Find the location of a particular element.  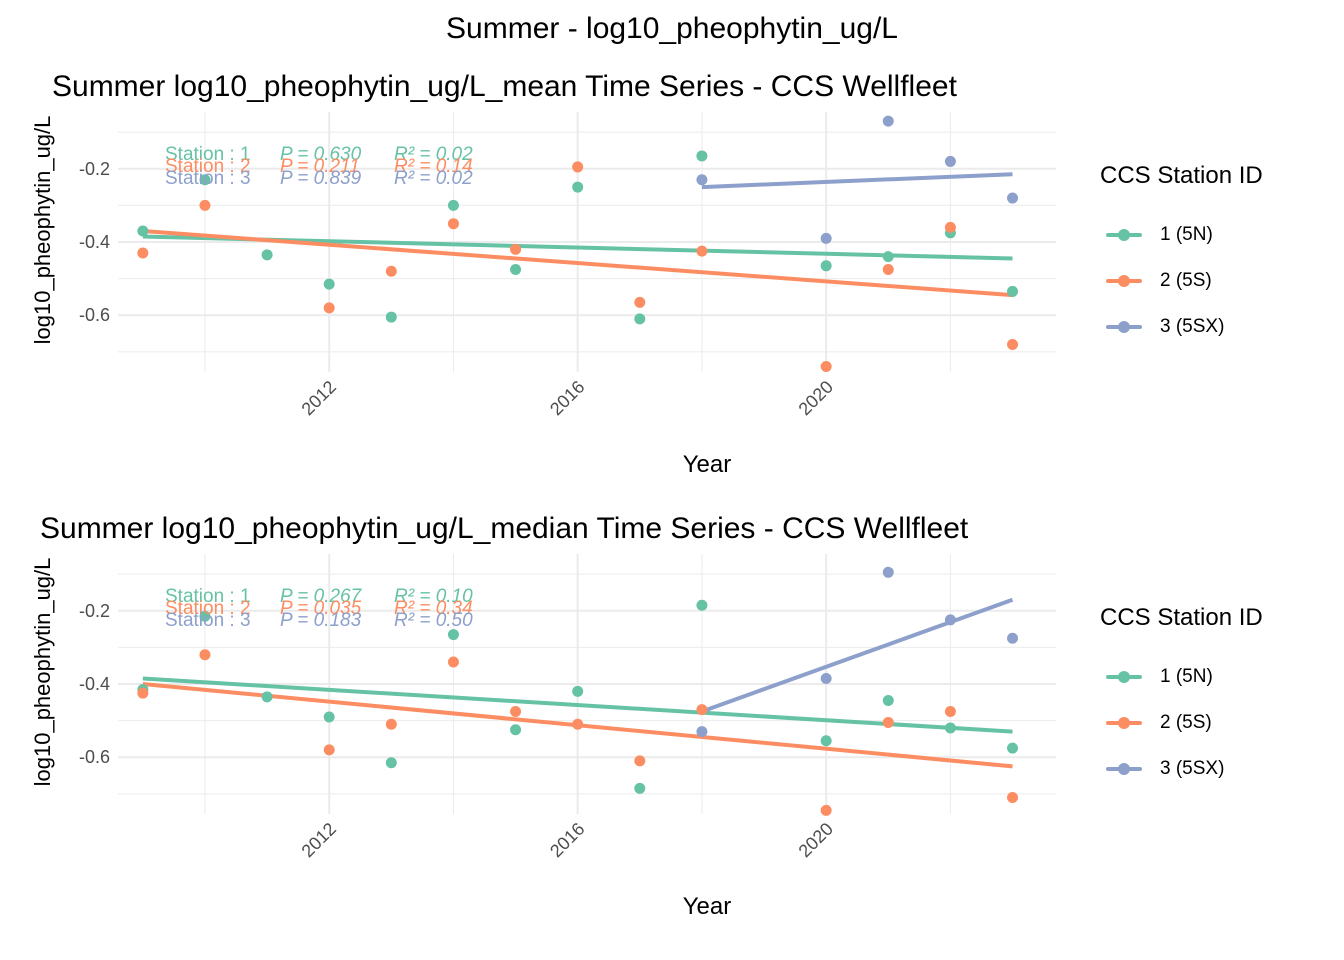

x-tick-label: 2016 is located at coordinates (567, 840).